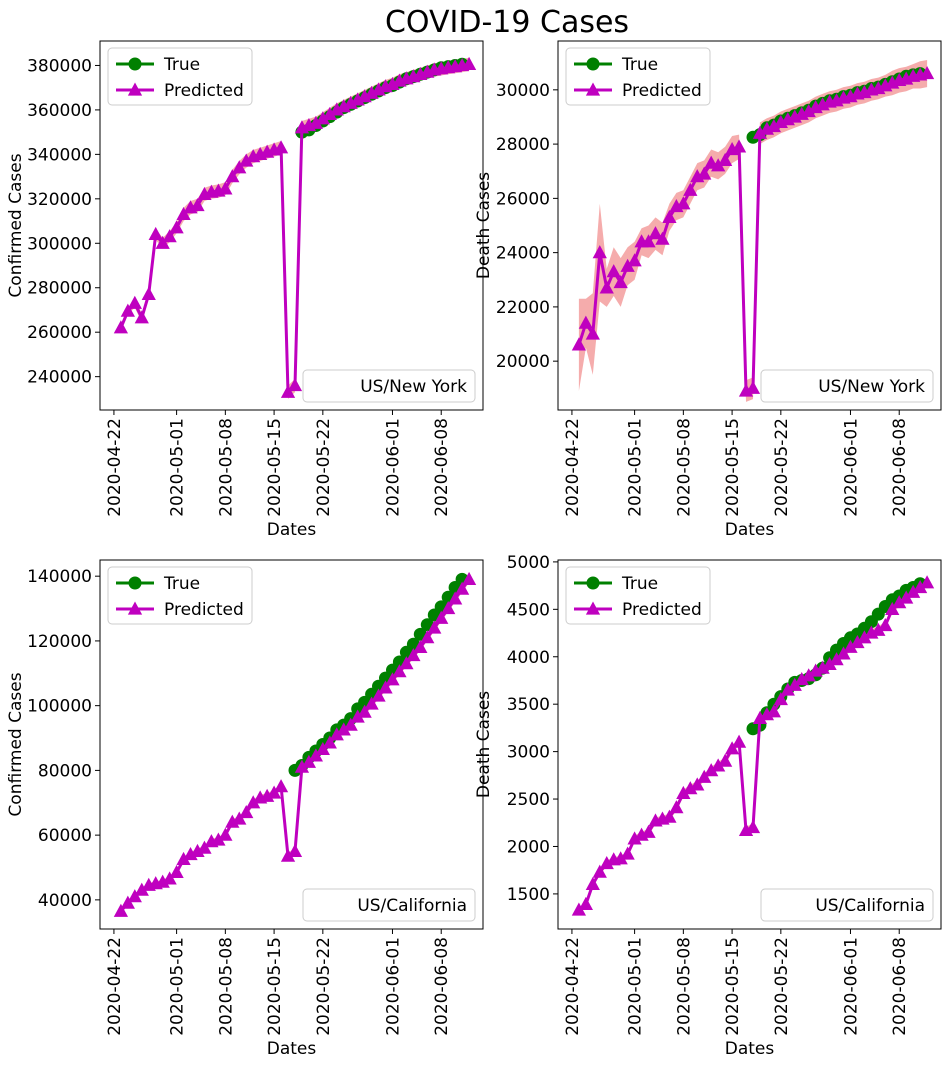 The width and height of the screenshot is (945, 1065). I want to click on y-tick-label: 4000, so click(528, 658).